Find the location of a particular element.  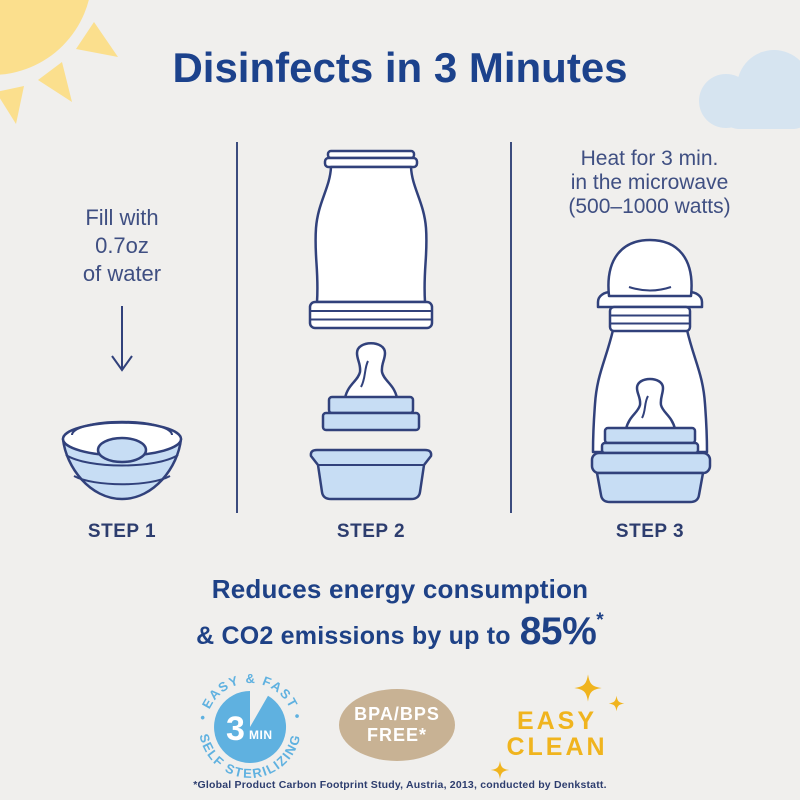

instruction-line: 0.7oz is located at coordinates (122, 245).